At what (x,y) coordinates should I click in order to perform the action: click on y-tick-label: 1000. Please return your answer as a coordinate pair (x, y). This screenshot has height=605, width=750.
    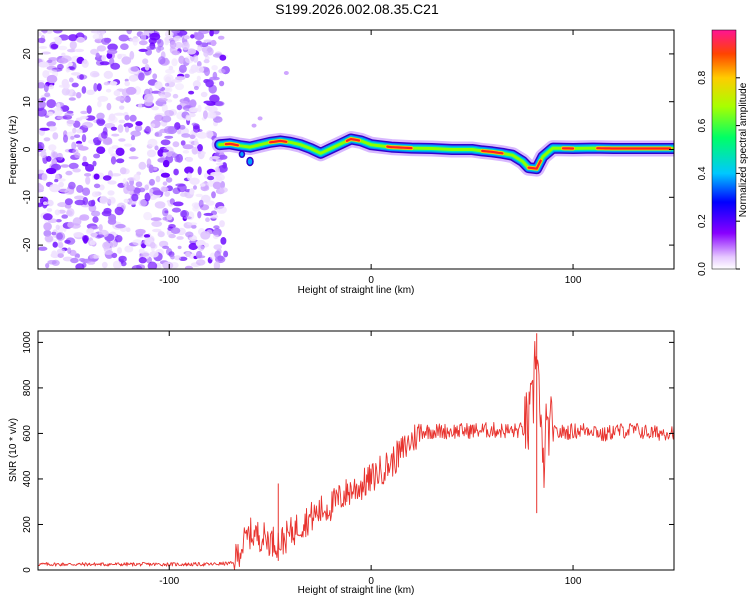
    Looking at the image, I should click on (27, 342).